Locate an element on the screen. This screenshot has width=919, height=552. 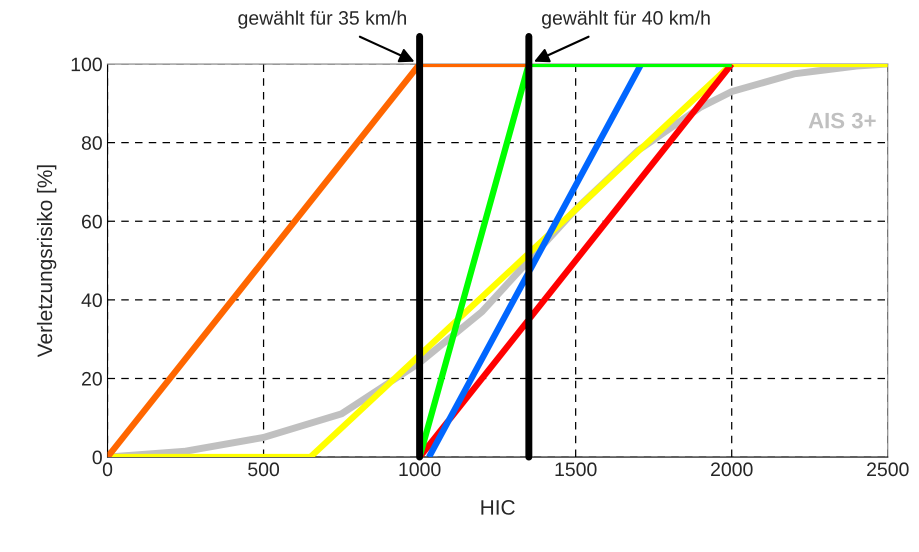
series-label: AIS 3+ is located at coordinates (842, 120).